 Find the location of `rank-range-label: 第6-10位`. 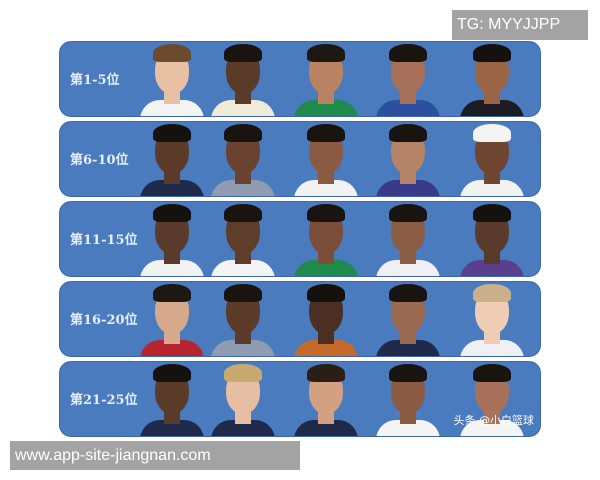

rank-range-label: 第6-10位 is located at coordinates (99, 160).